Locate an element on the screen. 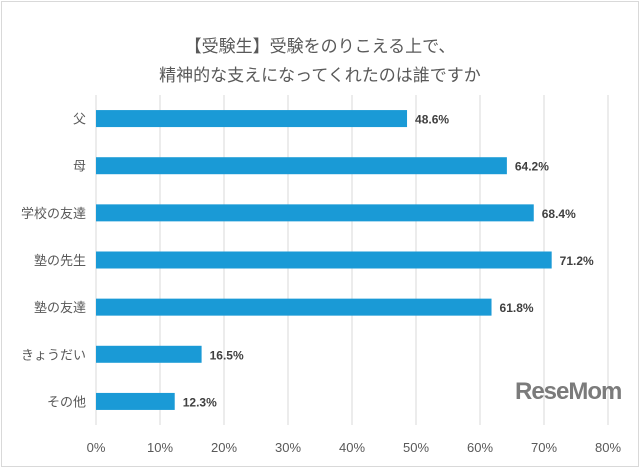 The image size is (640, 468). x-tick-label: 50% is located at coordinates (416, 447).